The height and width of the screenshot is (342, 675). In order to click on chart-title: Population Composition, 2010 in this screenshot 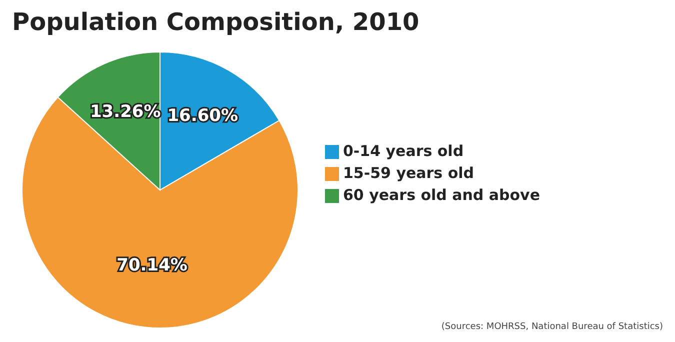, I will do `click(216, 22)`.